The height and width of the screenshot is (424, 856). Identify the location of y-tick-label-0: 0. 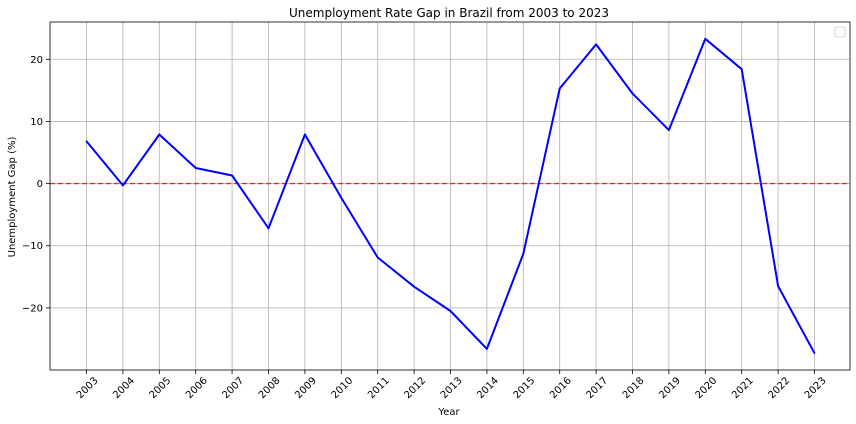
(40, 184).